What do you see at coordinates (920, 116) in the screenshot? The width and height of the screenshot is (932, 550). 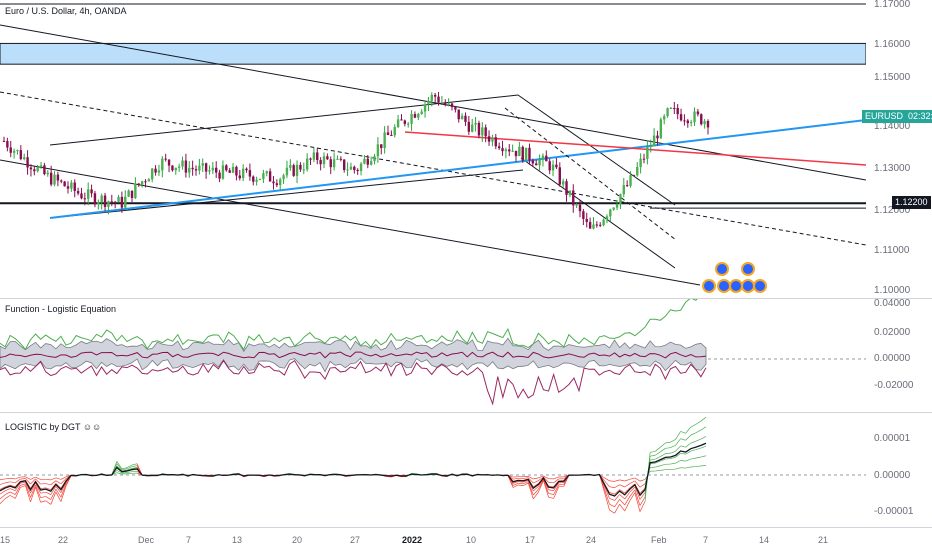 I see `symbol-countdown: 02:32:33` at bounding box center [920, 116].